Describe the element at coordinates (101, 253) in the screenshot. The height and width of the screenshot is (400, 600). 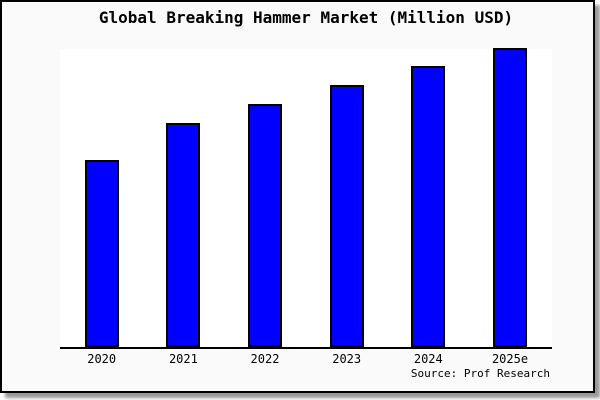
I see `bar-2020` at that location.